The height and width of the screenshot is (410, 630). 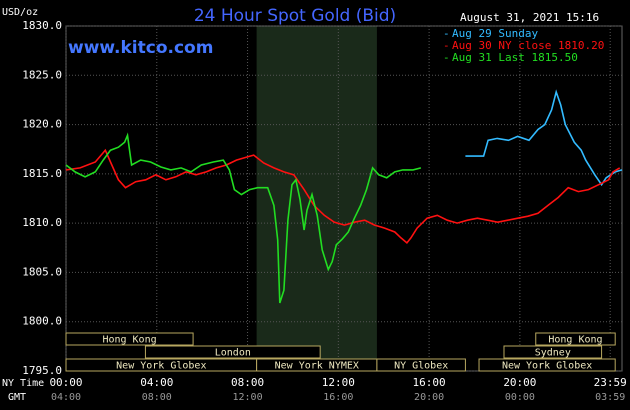 What do you see at coordinates (17, 397) in the screenshot?
I see `x-axis-label-gmt: GMT` at bounding box center [17, 397].